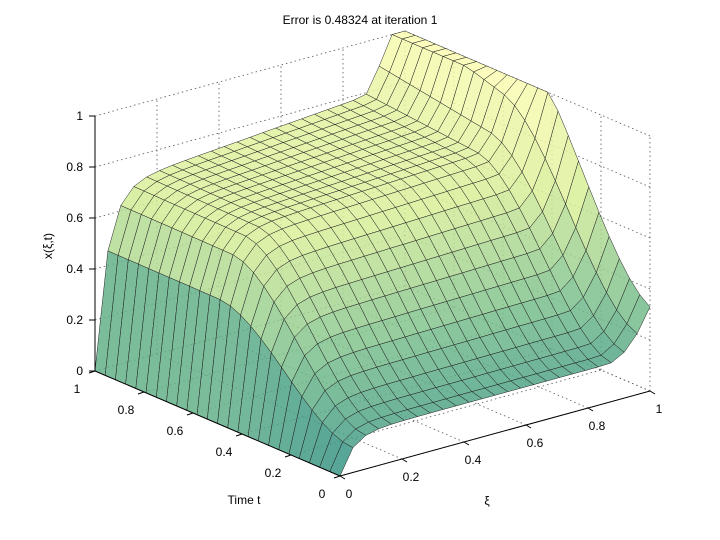 The image size is (720, 540). I want to click on xi-tick-label: 0, so click(349, 494).